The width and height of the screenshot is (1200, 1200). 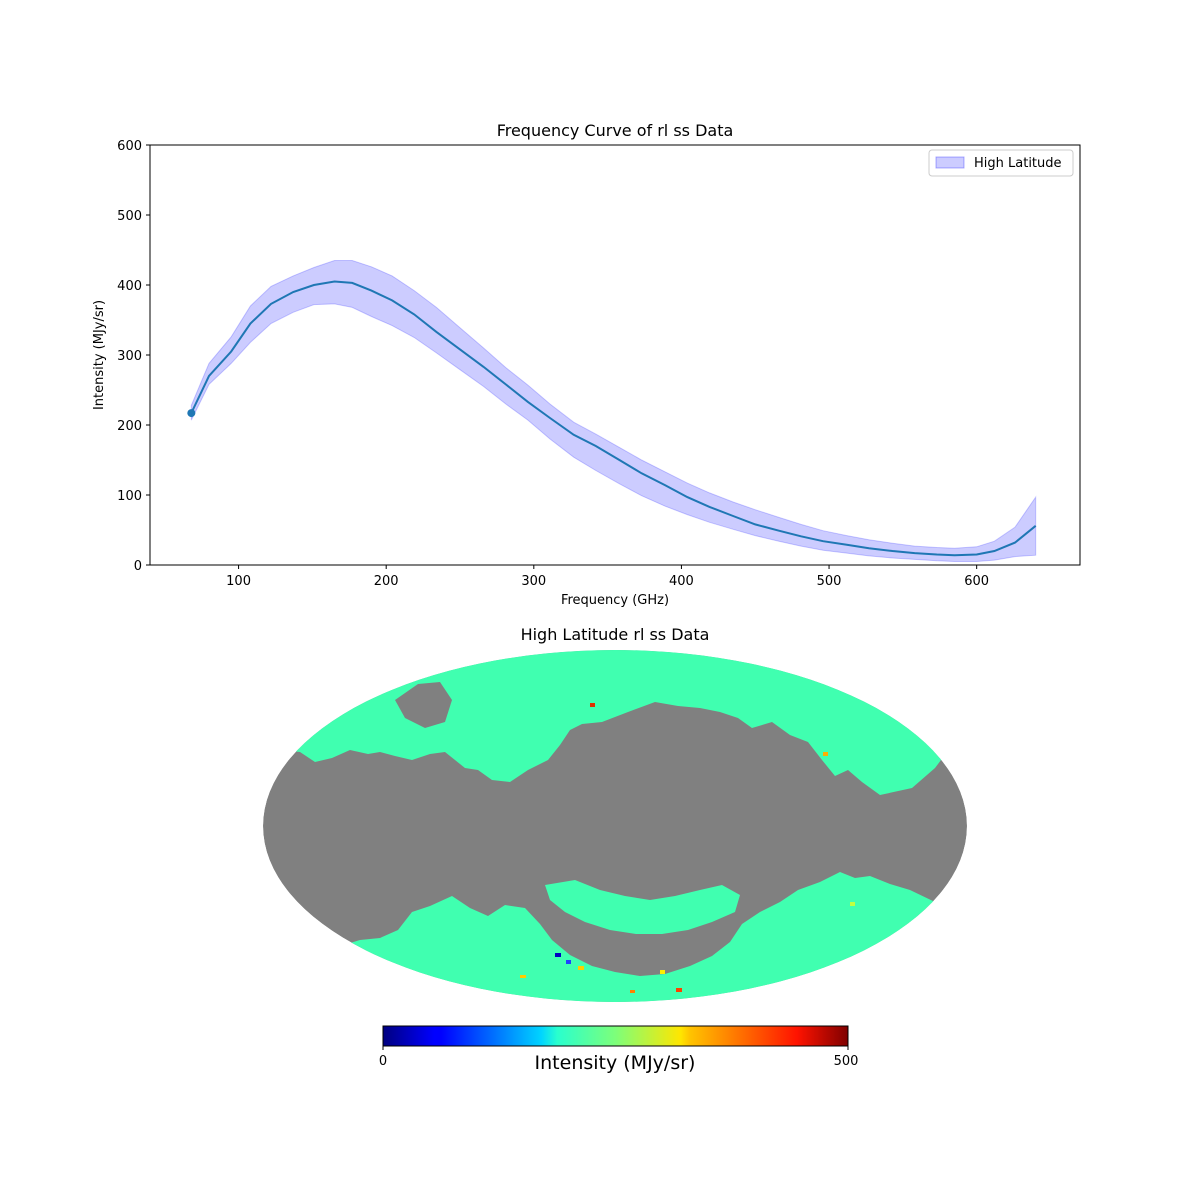 What do you see at coordinates (615, 600) in the screenshot?
I see `x-axis-label: Frequency (GHz)` at bounding box center [615, 600].